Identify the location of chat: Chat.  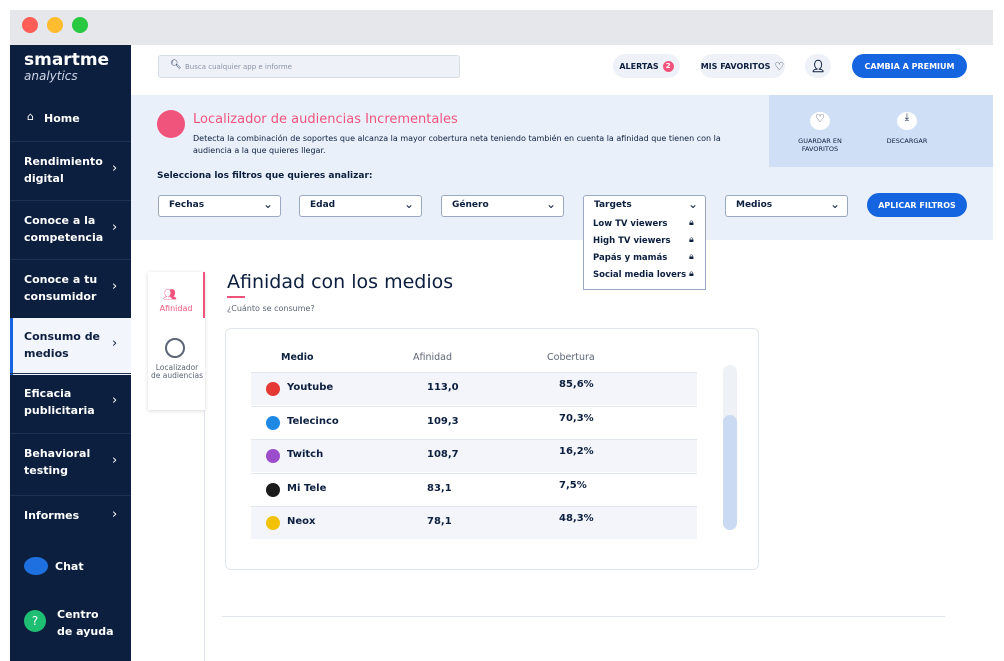
(69, 566).